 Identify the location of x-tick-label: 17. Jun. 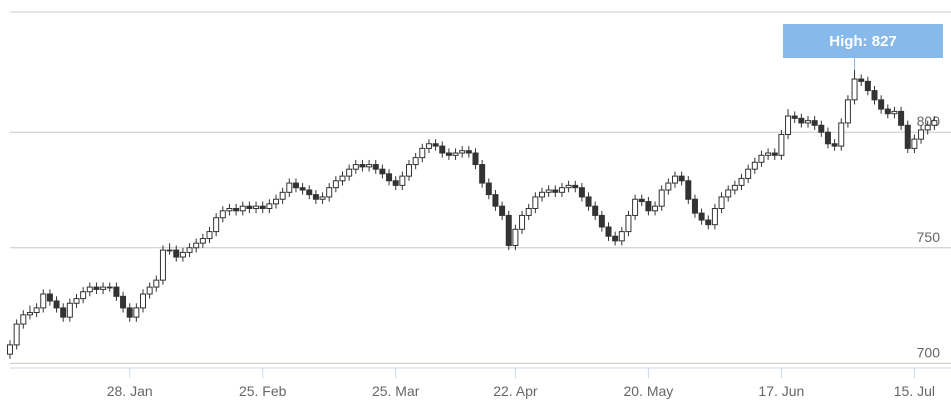
(781, 391).